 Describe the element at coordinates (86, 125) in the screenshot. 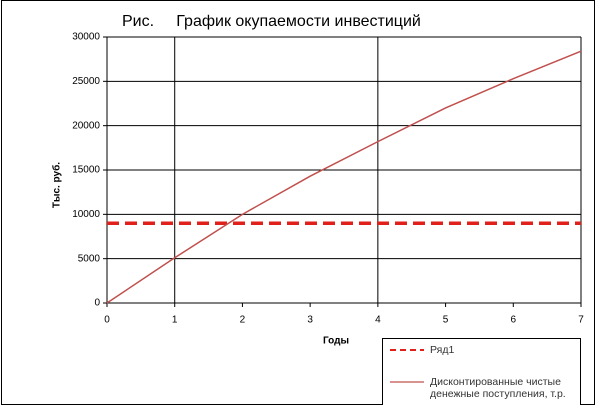

I see `y-tick-label: 20000` at that location.